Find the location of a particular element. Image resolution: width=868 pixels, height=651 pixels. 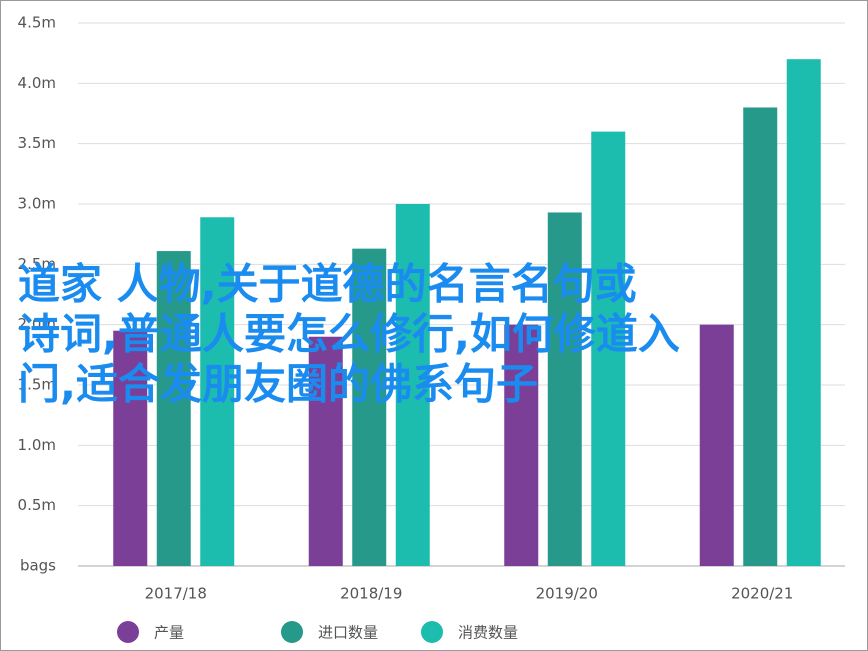

y-tick-label: 4.5m is located at coordinates (37, 23).